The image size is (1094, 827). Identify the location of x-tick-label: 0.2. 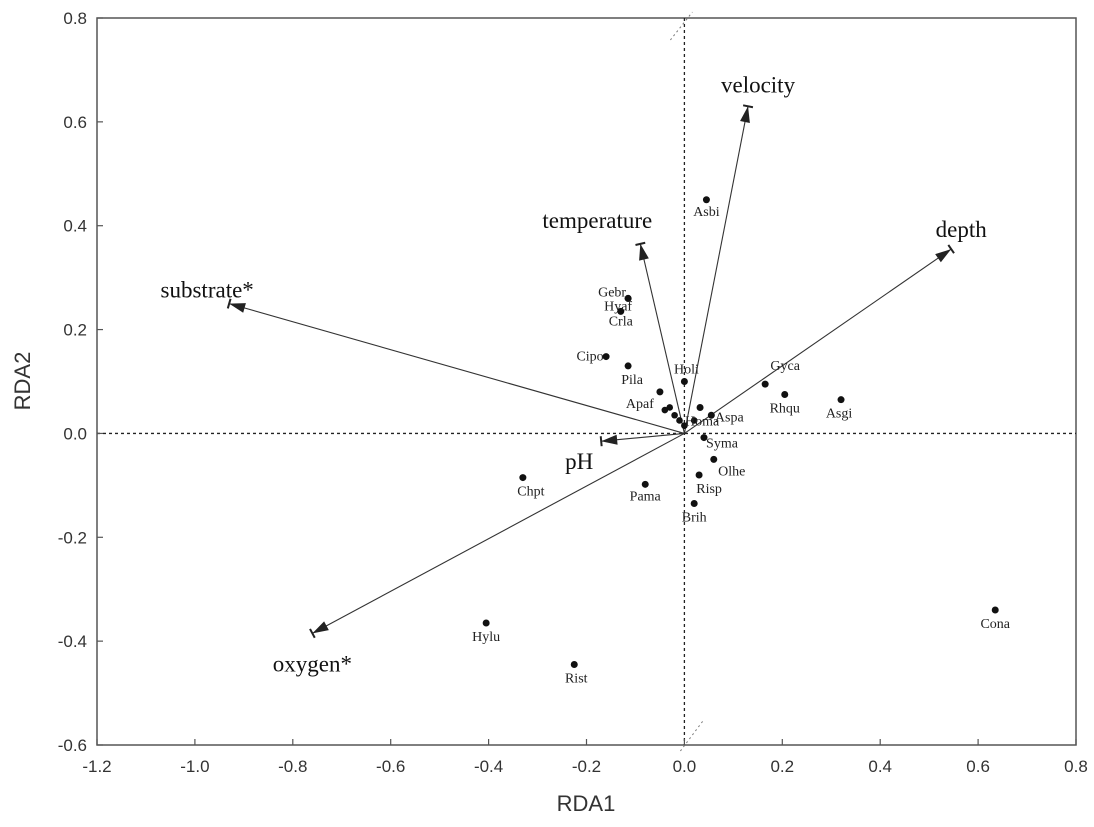
(782, 766).